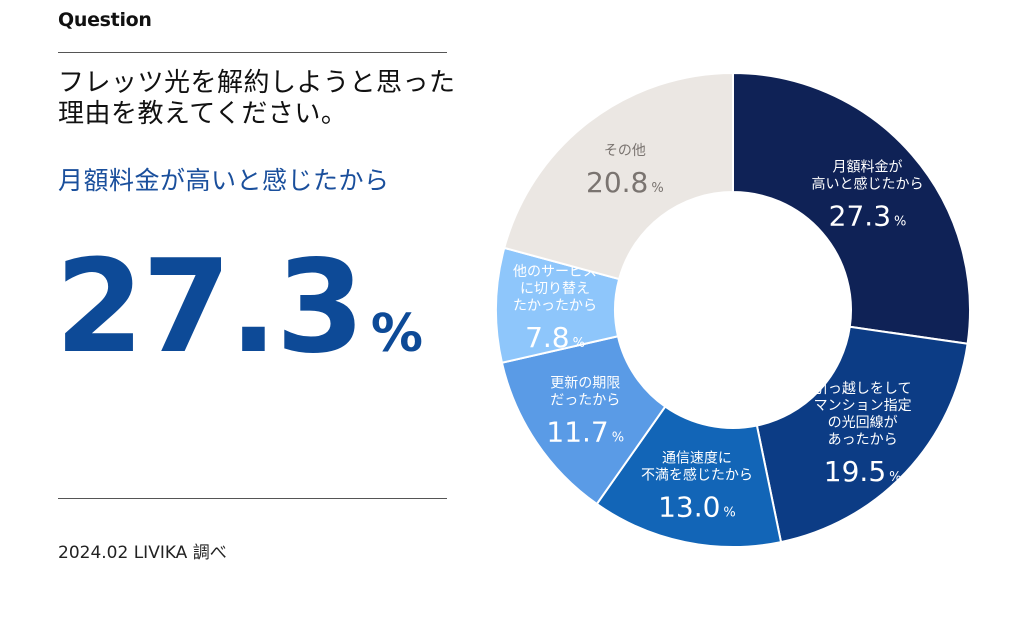 This screenshot has height=630, width=1024. I want to click on question-line-1: フレッツ光を解約しようと思った, so click(257, 83).